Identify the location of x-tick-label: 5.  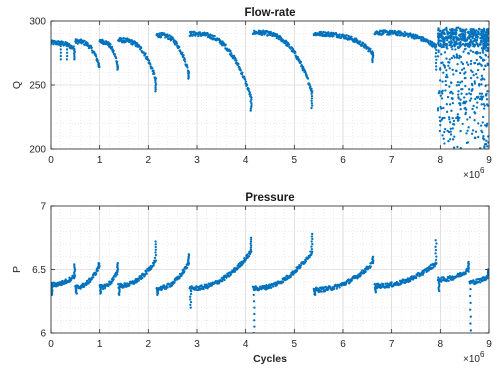
(295, 344).